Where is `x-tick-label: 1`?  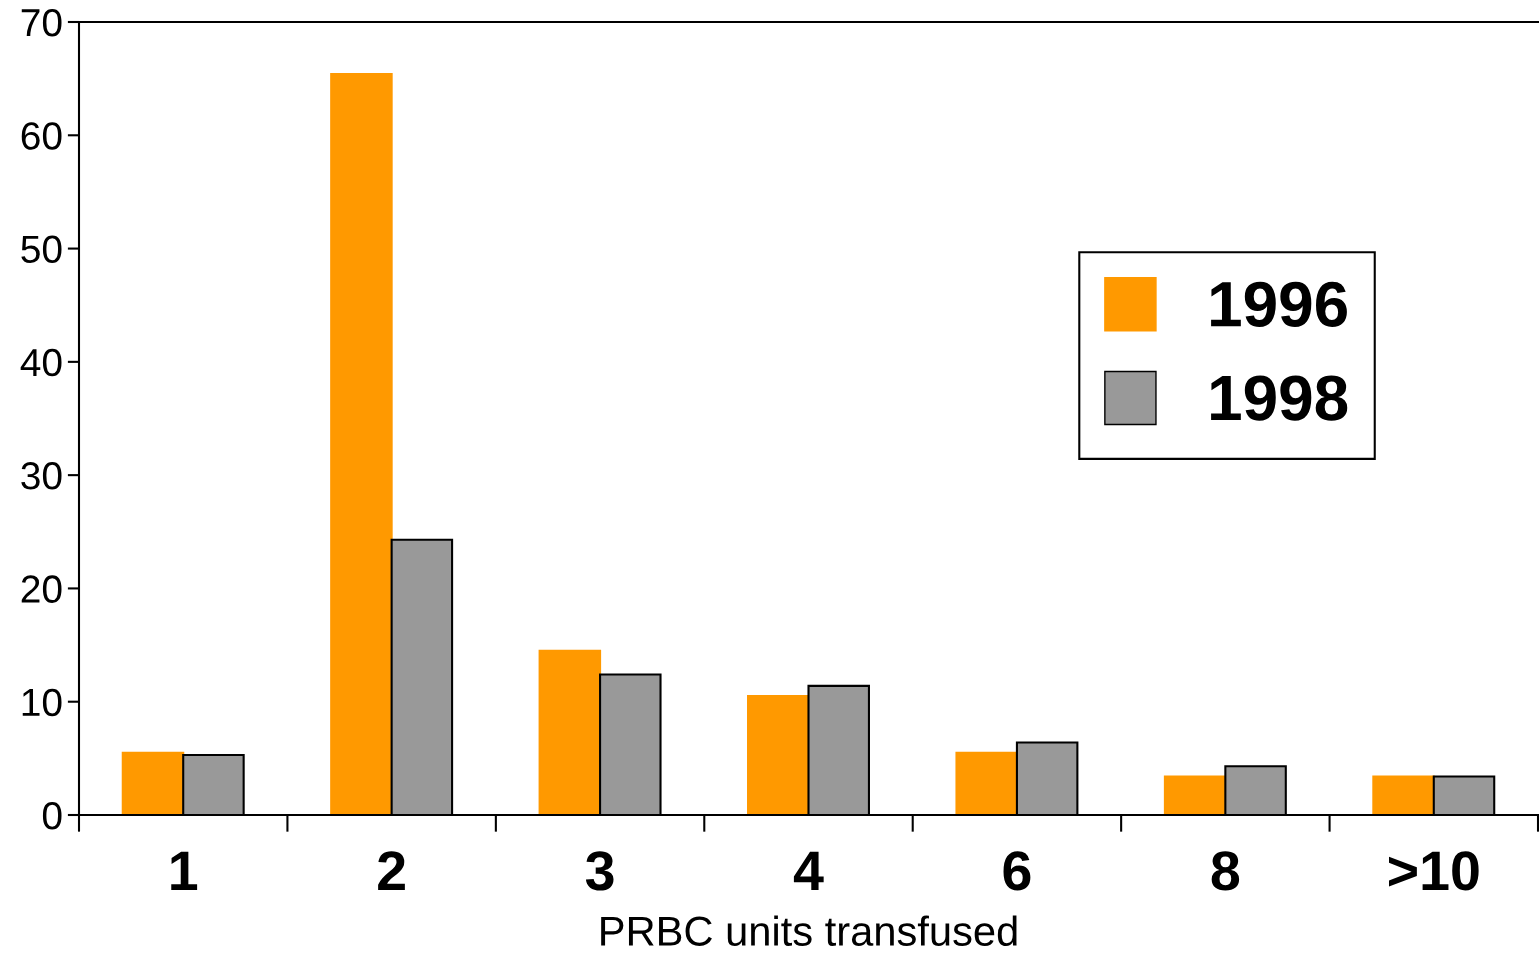 x-tick-label: 1 is located at coordinates (184, 870).